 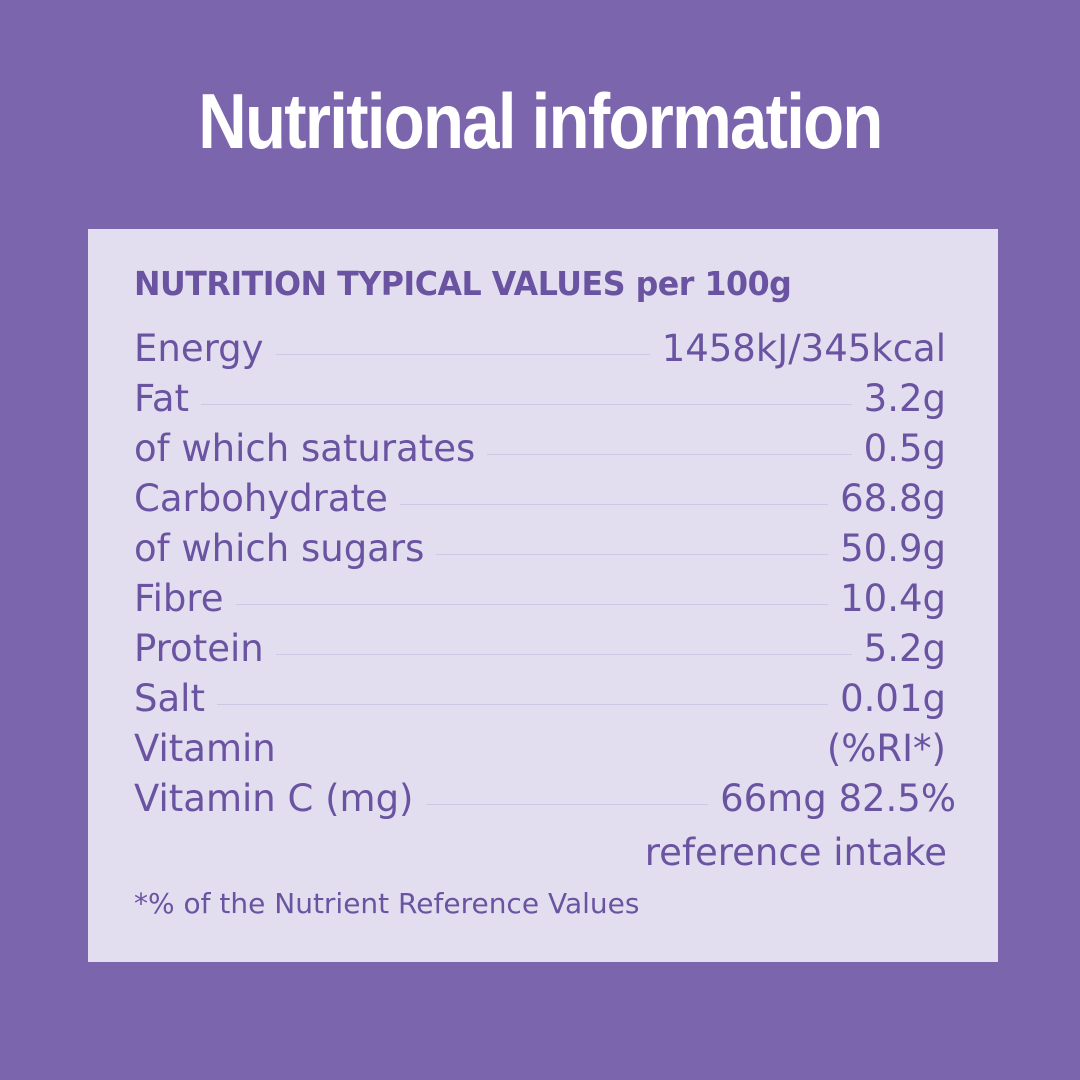 I want to click on nutrient-label: Salt, so click(x=169, y=698).